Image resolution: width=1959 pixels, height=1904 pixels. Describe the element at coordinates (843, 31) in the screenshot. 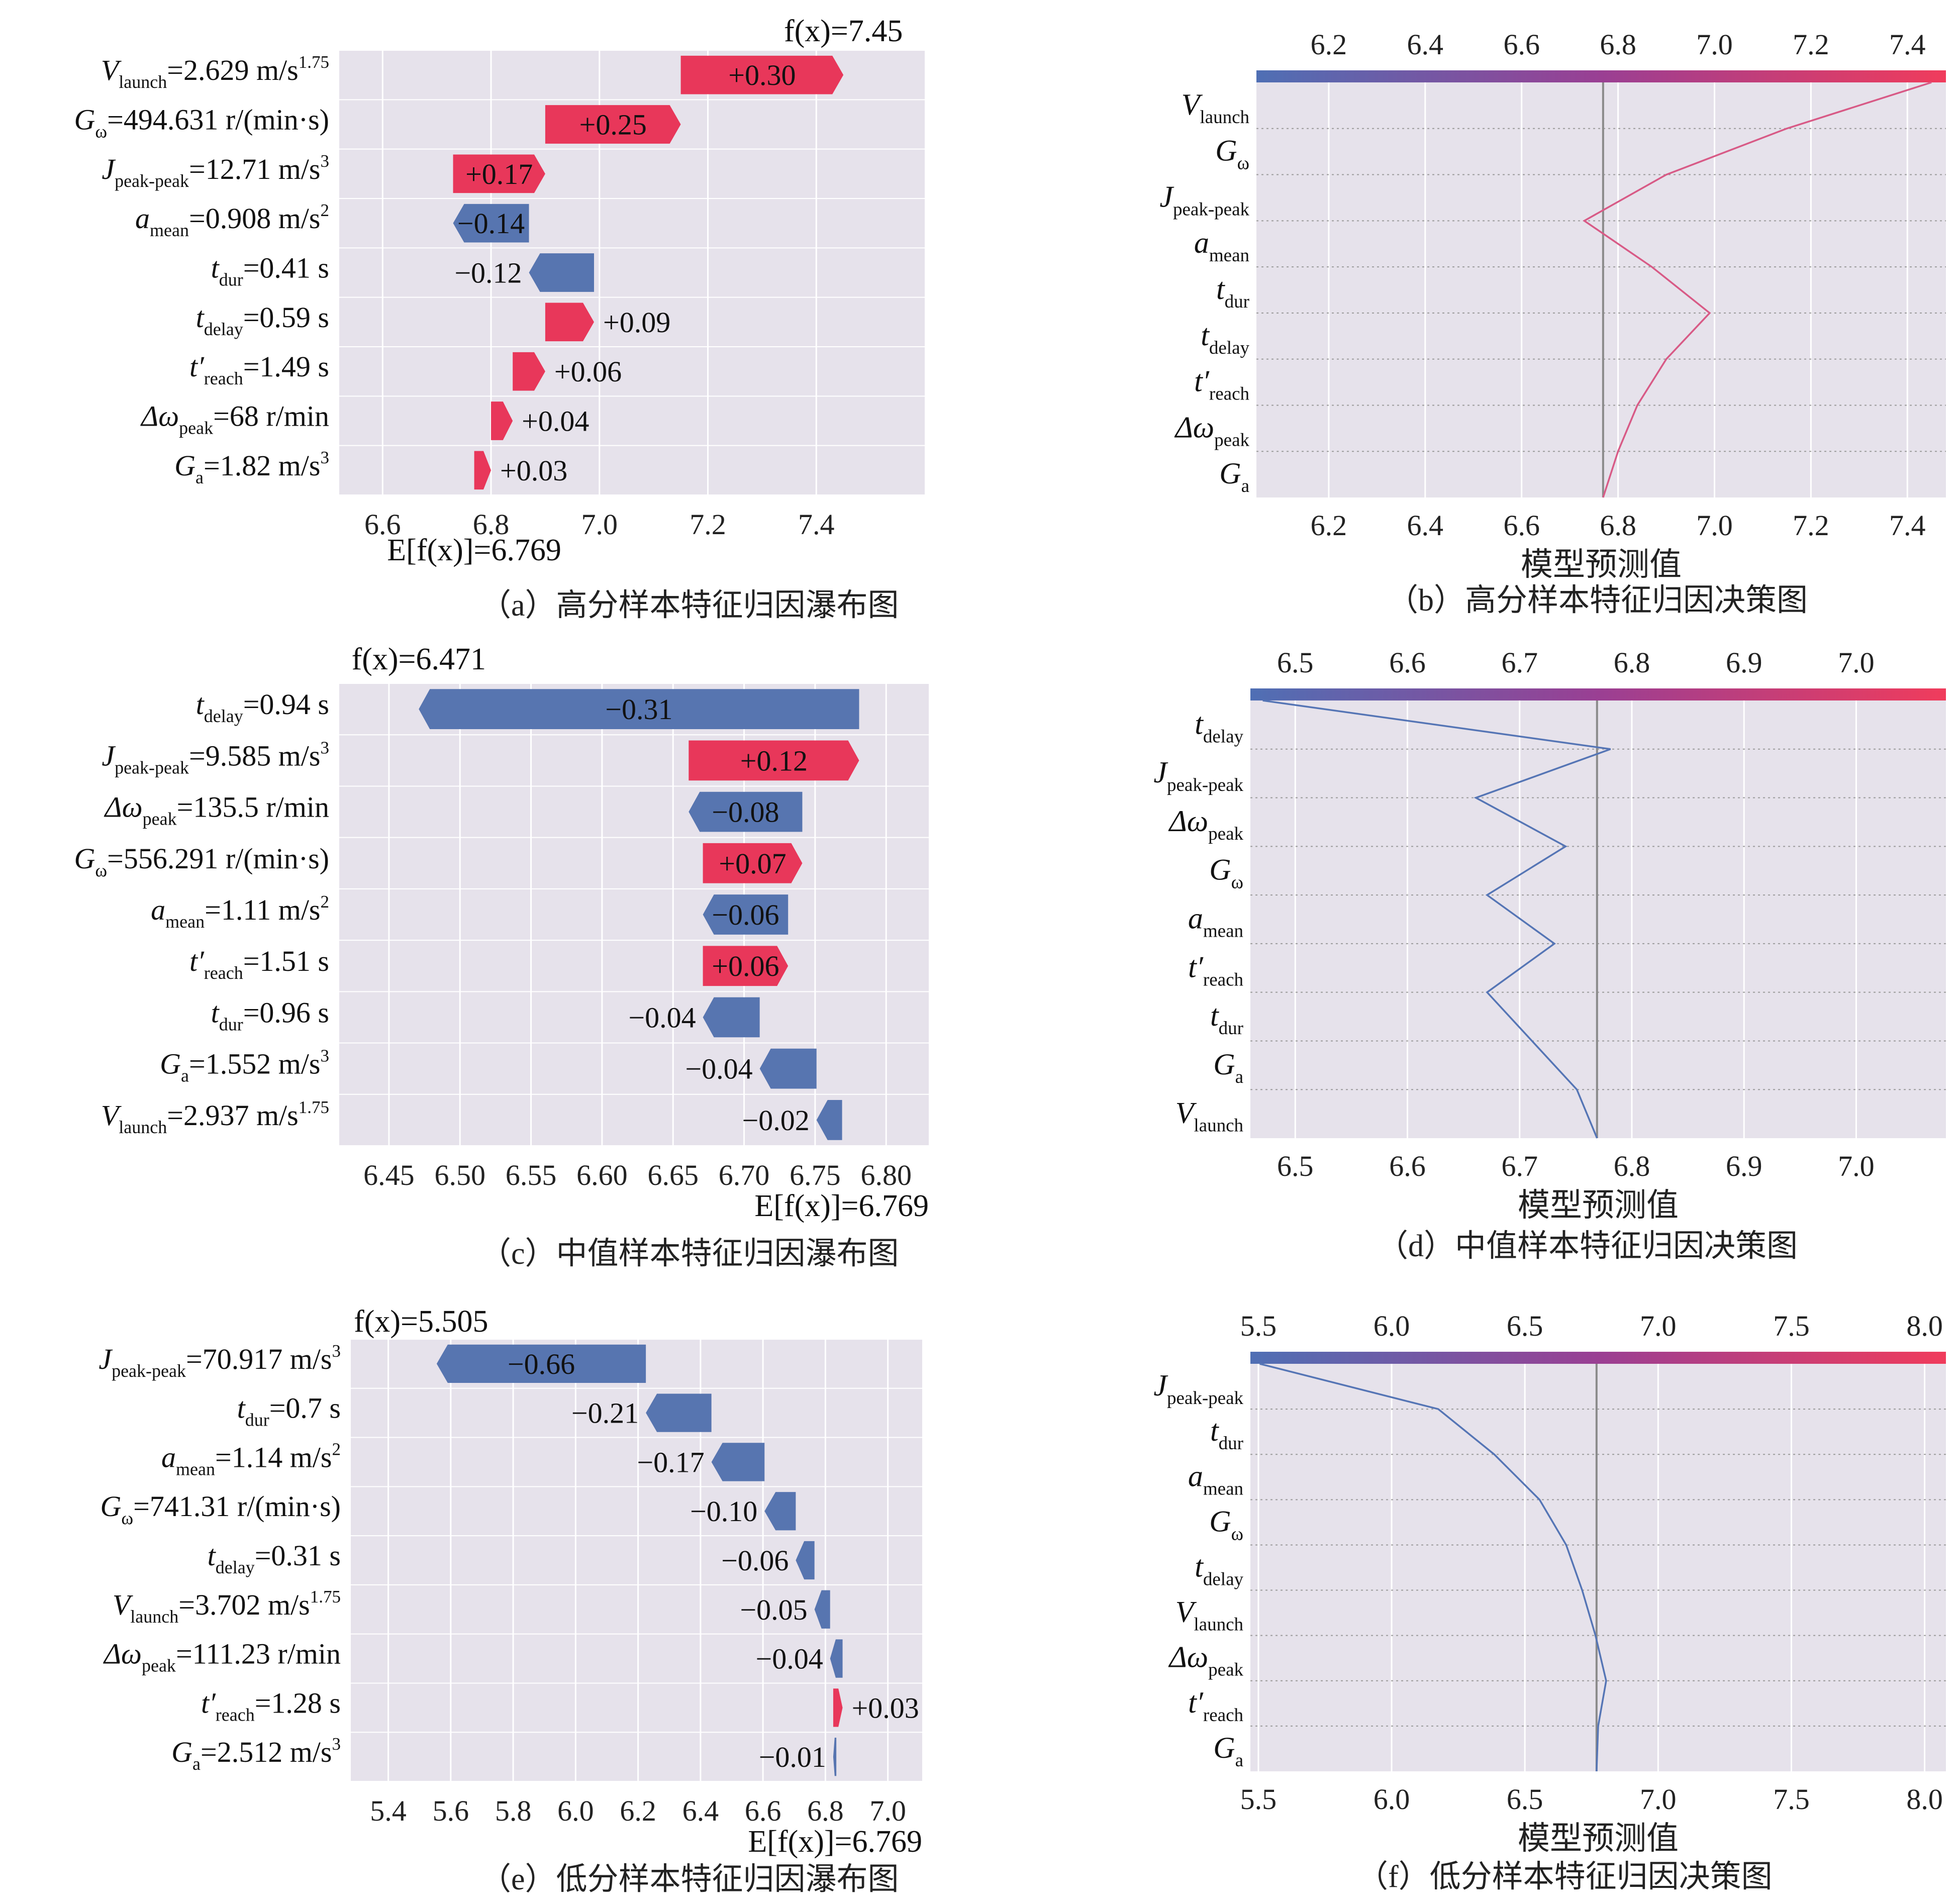

I see `fx-label: f(x)=7.45` at that location.